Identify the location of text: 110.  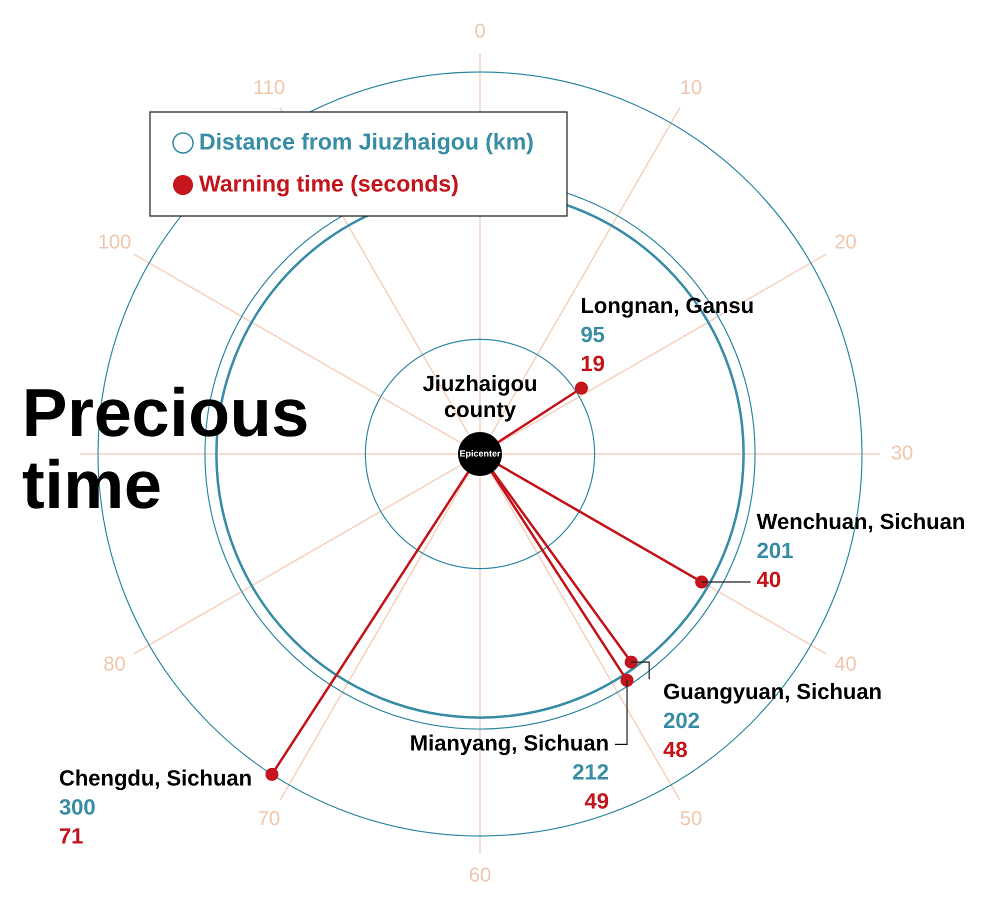
(269, 88).